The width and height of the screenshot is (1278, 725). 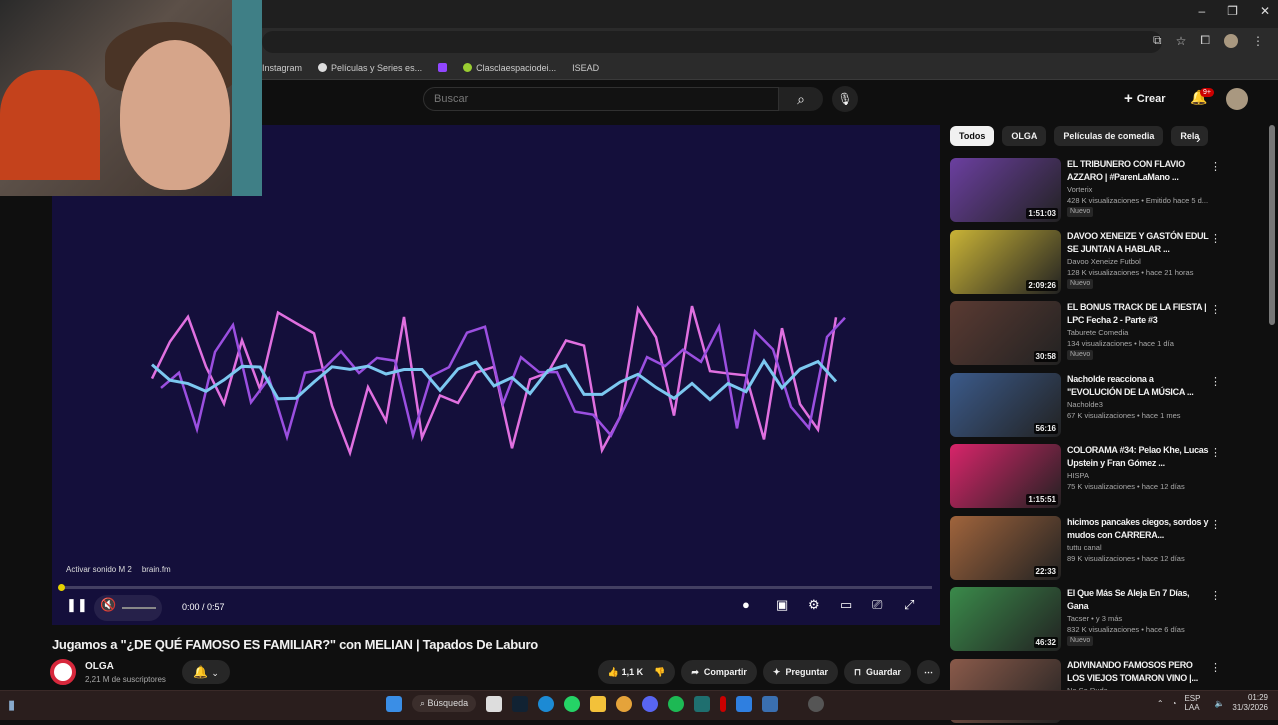 What do you see at coordinates (1181, 40) in the screenshot?
I see `bookmark-star-icon: ☆` at bounding box center [1181, 40].